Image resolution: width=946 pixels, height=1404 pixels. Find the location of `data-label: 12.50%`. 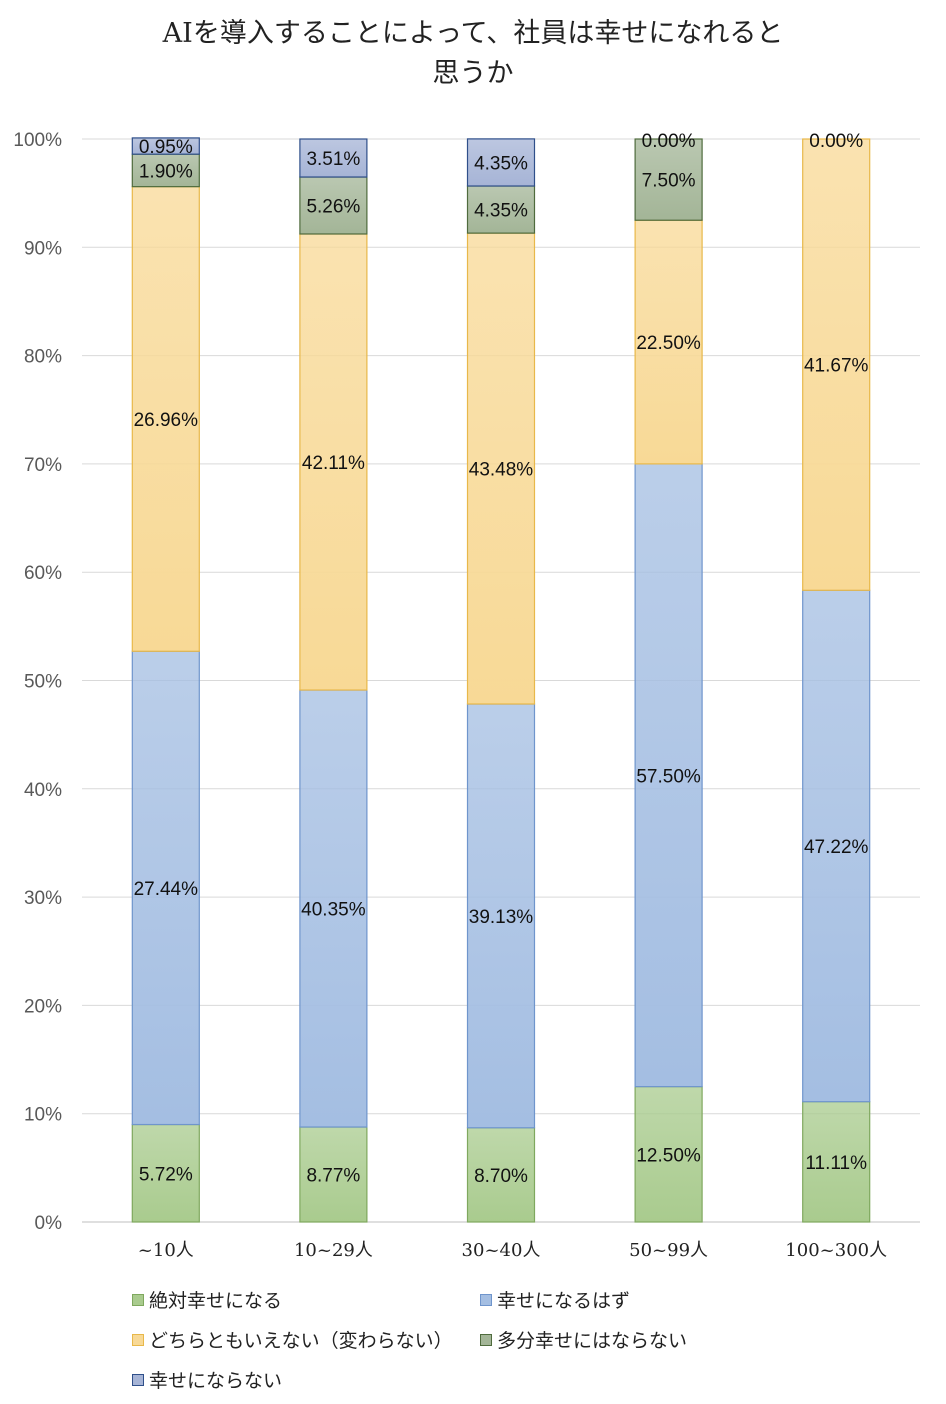

data-label: 12.50% is located at coordinates (668, 1155).